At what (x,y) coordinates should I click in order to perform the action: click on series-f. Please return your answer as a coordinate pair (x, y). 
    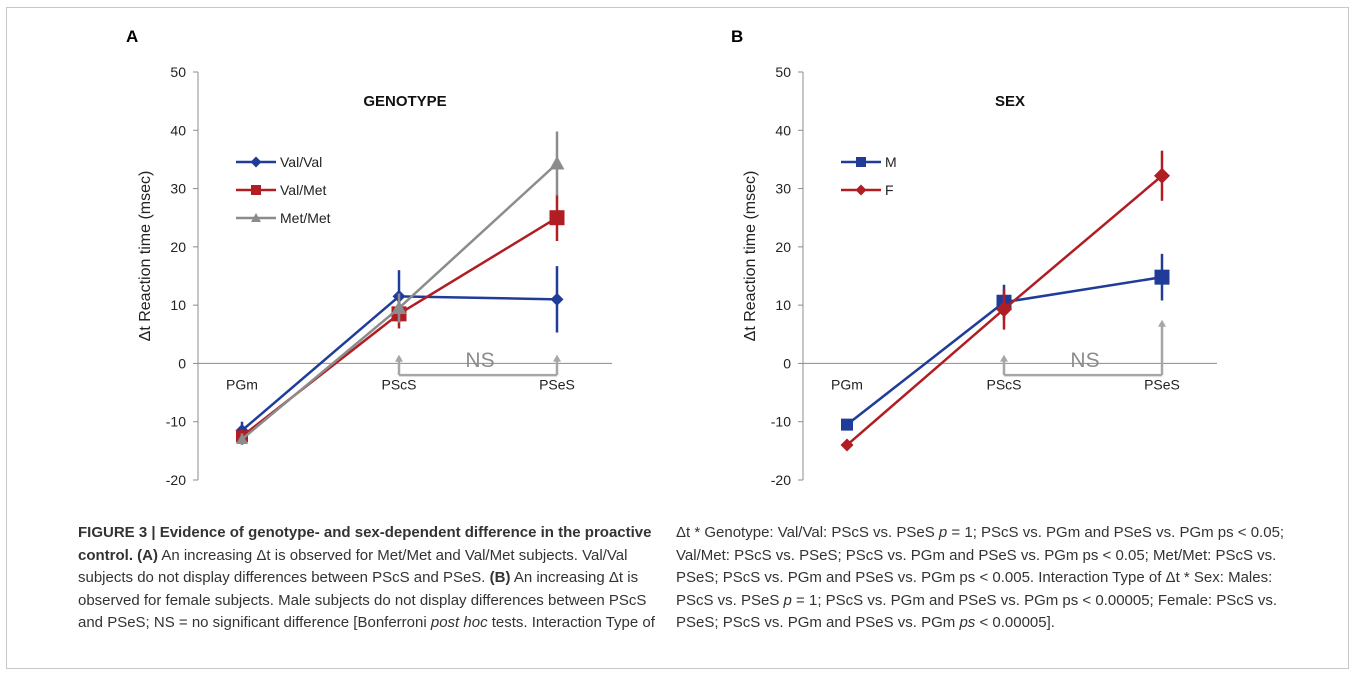
    Looking at the image, I should click on (1005, 301).